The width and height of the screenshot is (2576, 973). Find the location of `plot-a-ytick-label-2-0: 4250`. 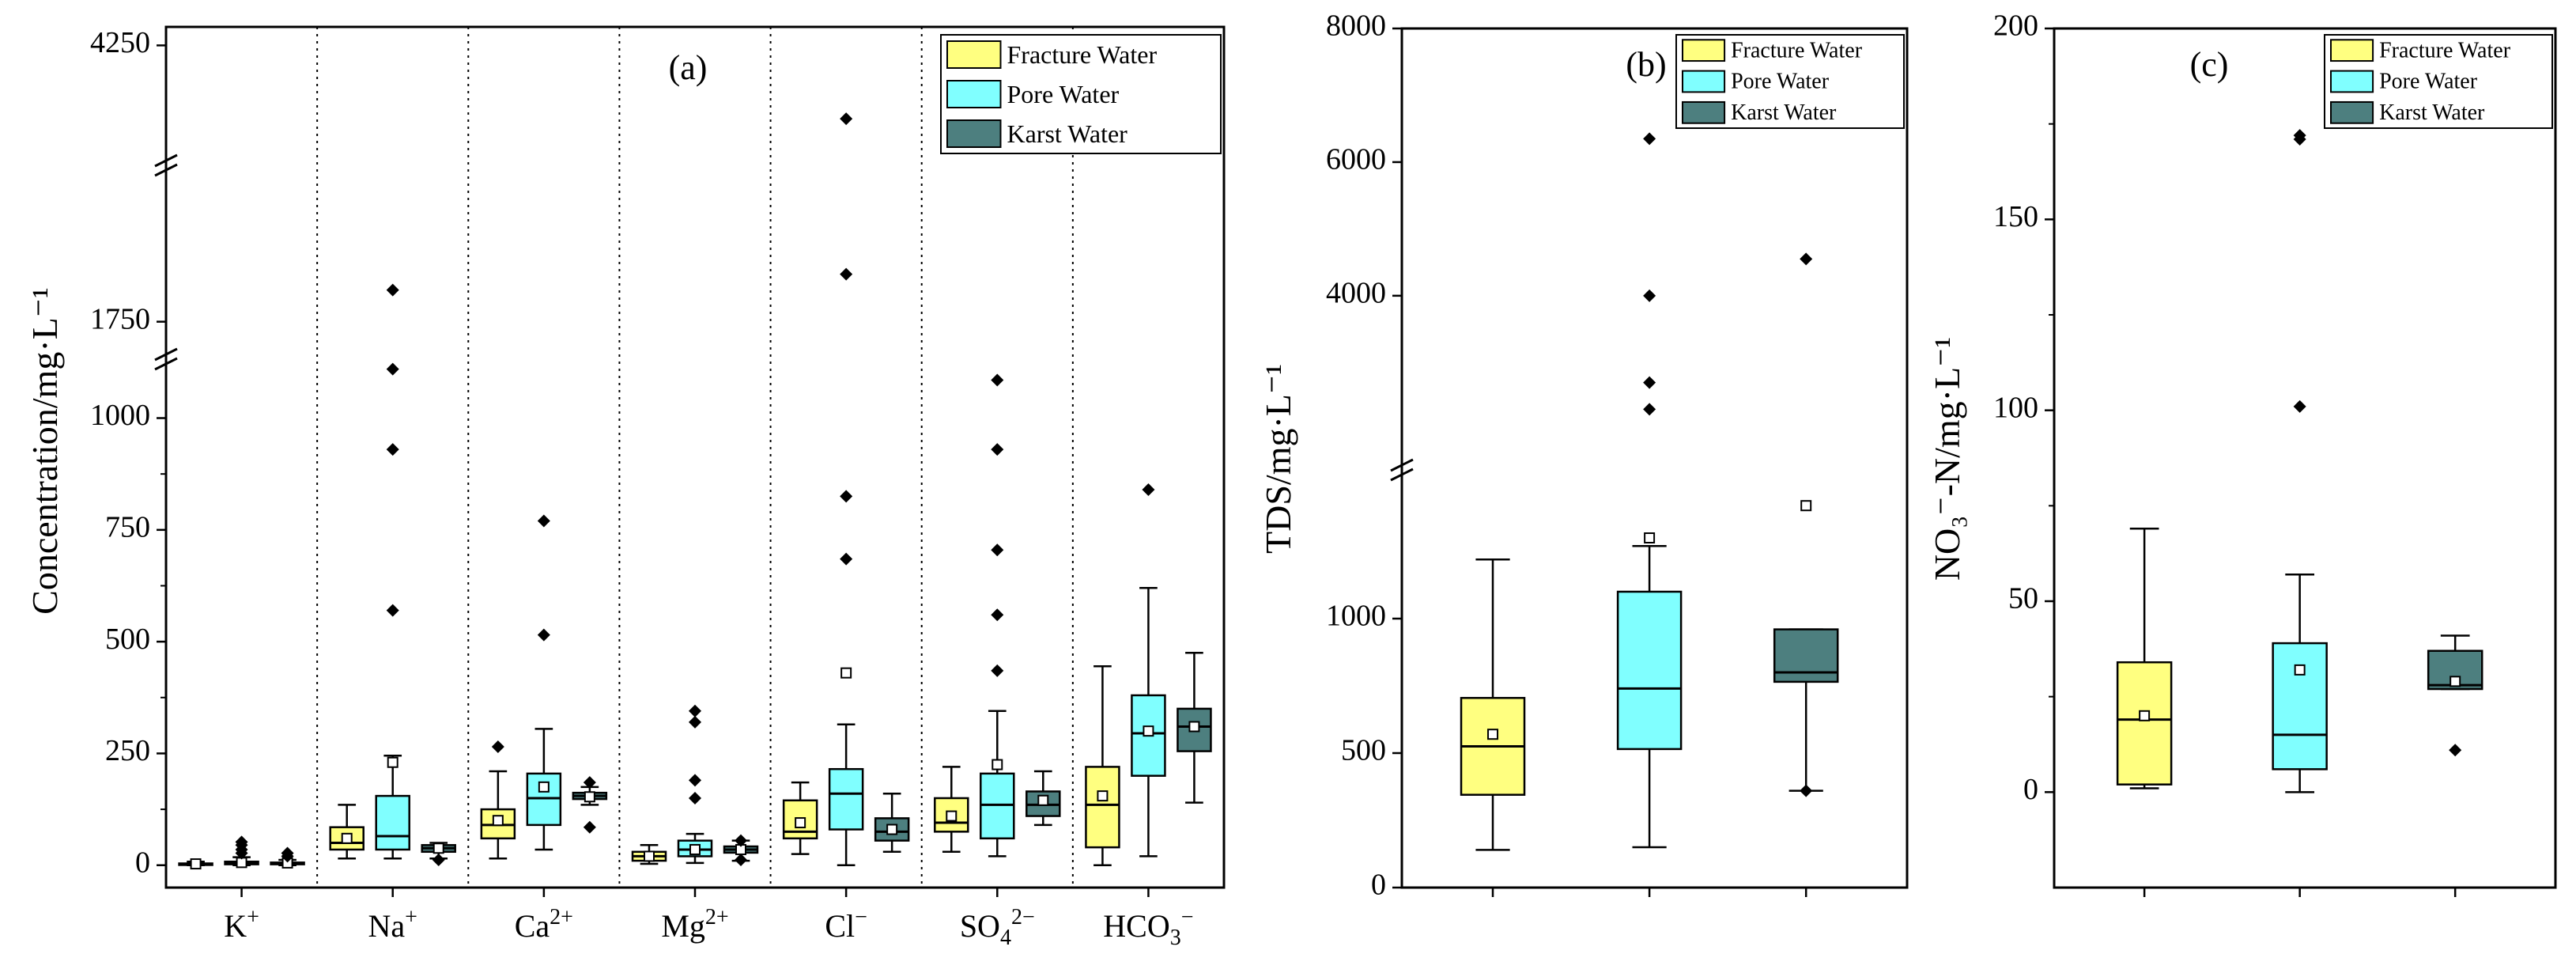

plot-a-ytick-label-2-0: 4250 is located at coordinates (120, 42).